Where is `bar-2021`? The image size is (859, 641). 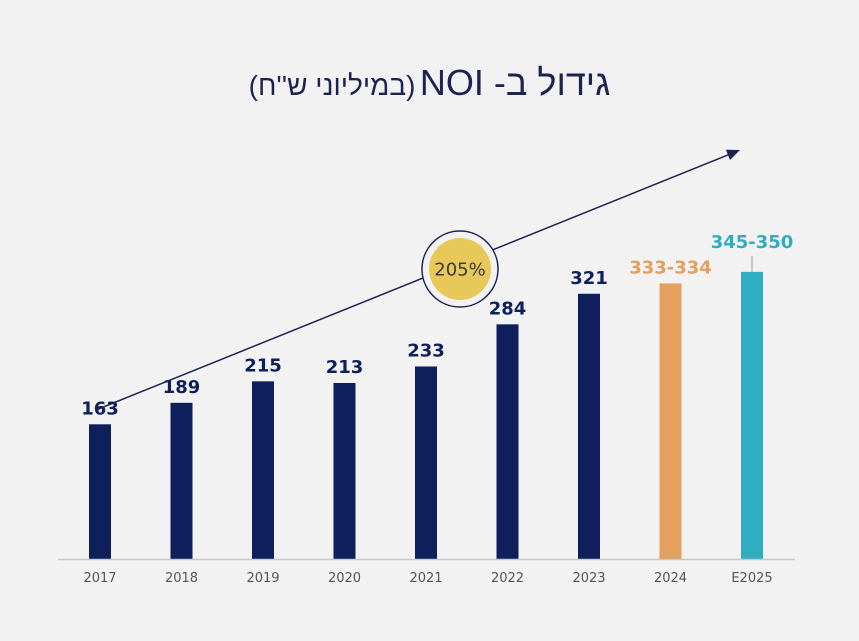
bar-2021 is located at coordinates (426, 462).